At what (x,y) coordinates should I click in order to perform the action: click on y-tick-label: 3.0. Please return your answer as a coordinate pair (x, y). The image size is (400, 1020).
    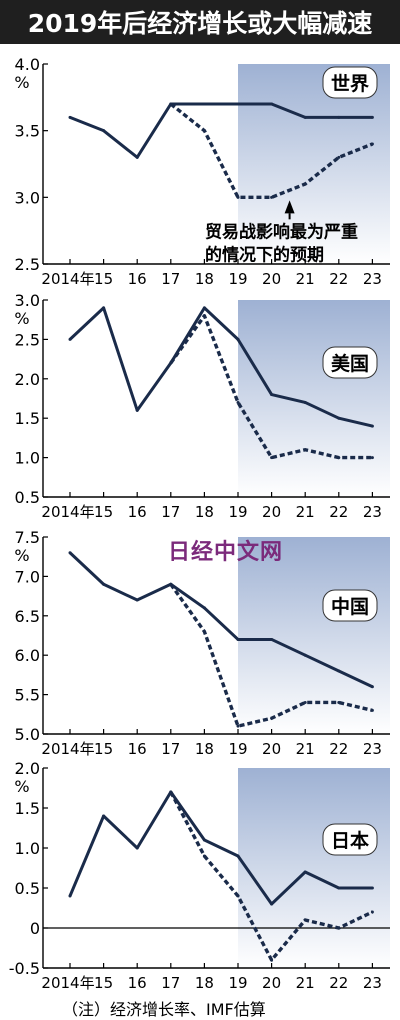
    Looking at the image, I should click on (27, 300).